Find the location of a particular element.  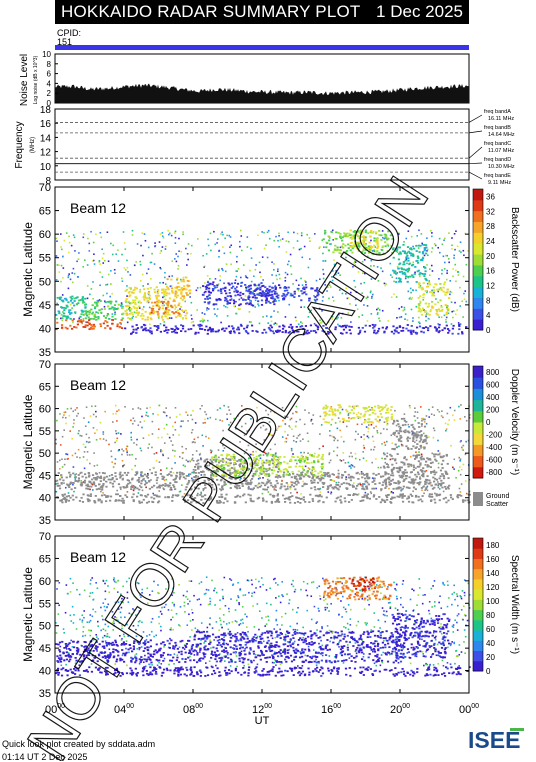

lat-tick-label: 65 is located at coordinates (45, 212).